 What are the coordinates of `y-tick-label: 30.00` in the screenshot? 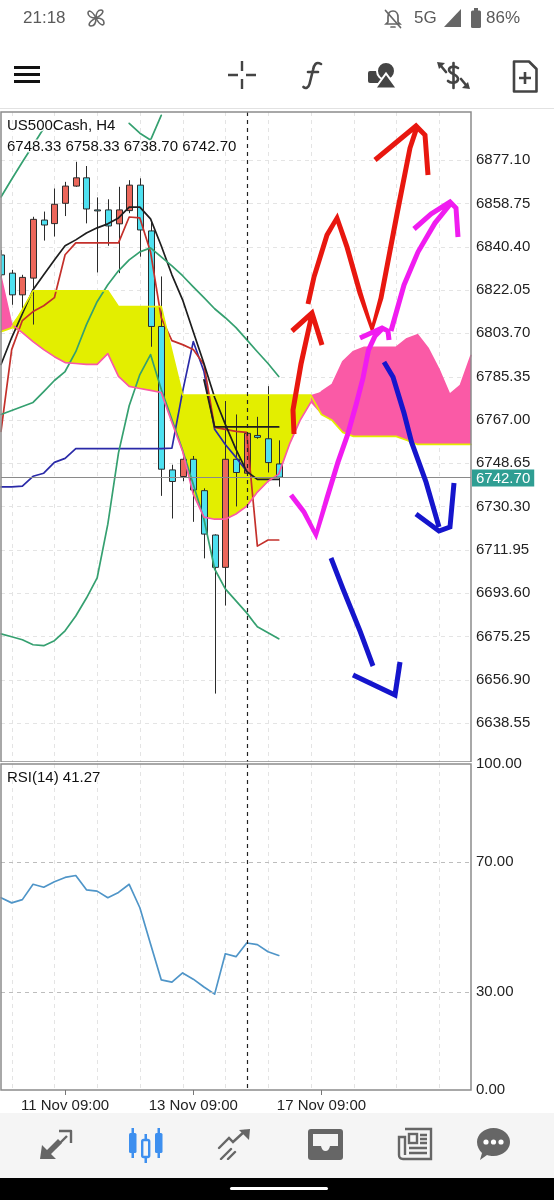 It's located at (495, 991).